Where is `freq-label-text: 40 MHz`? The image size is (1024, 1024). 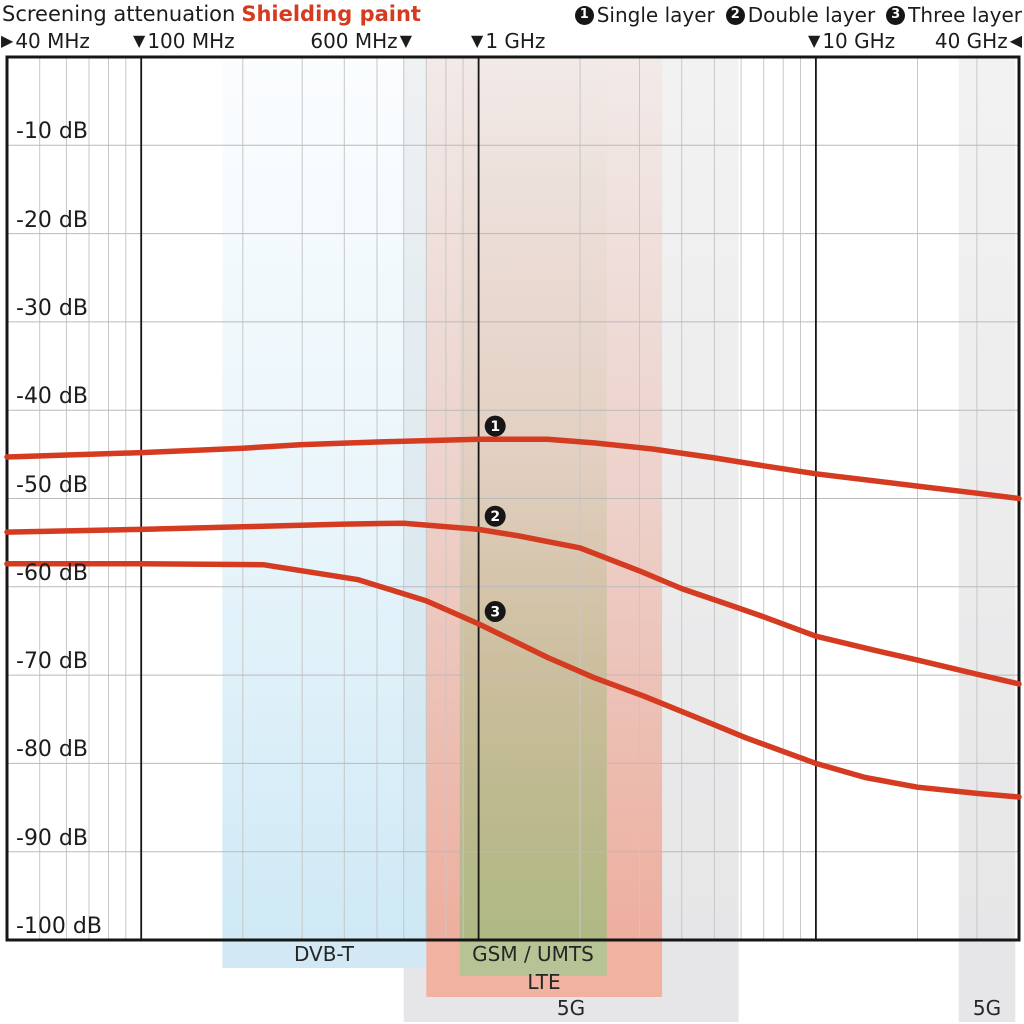
freq-label-text: 40 MHz is located at coordinates (52, 41).